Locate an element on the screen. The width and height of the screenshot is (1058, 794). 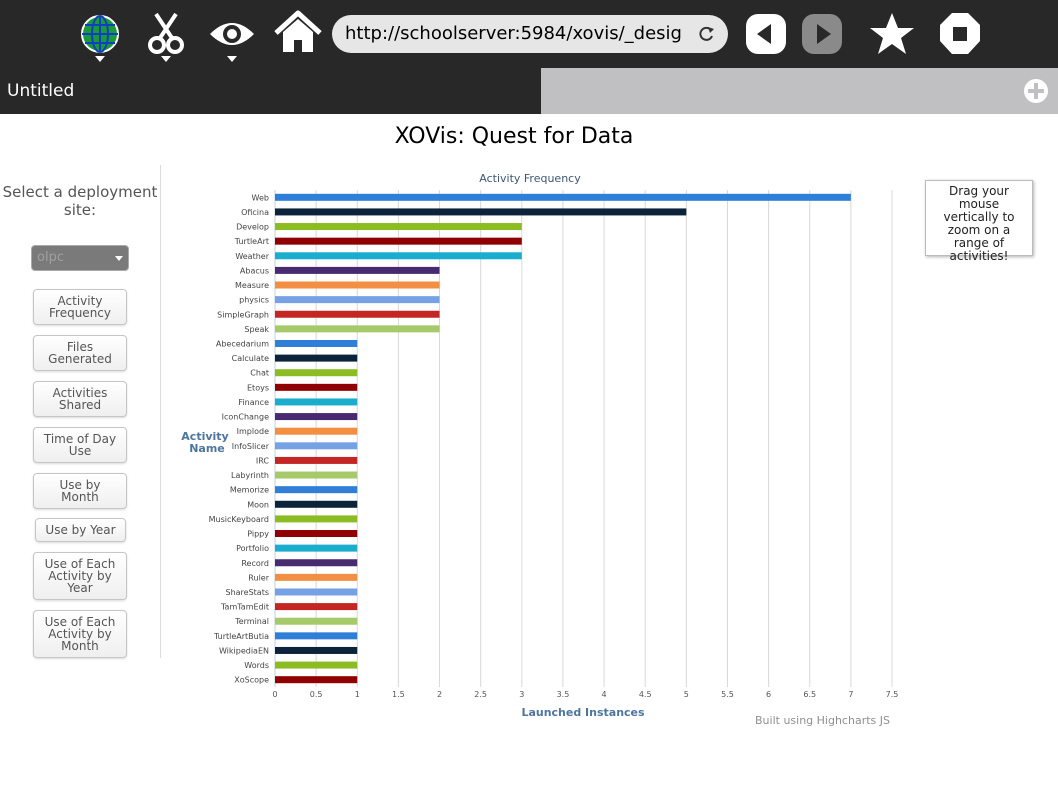
forward-icon is located at coordinates (822, 34).